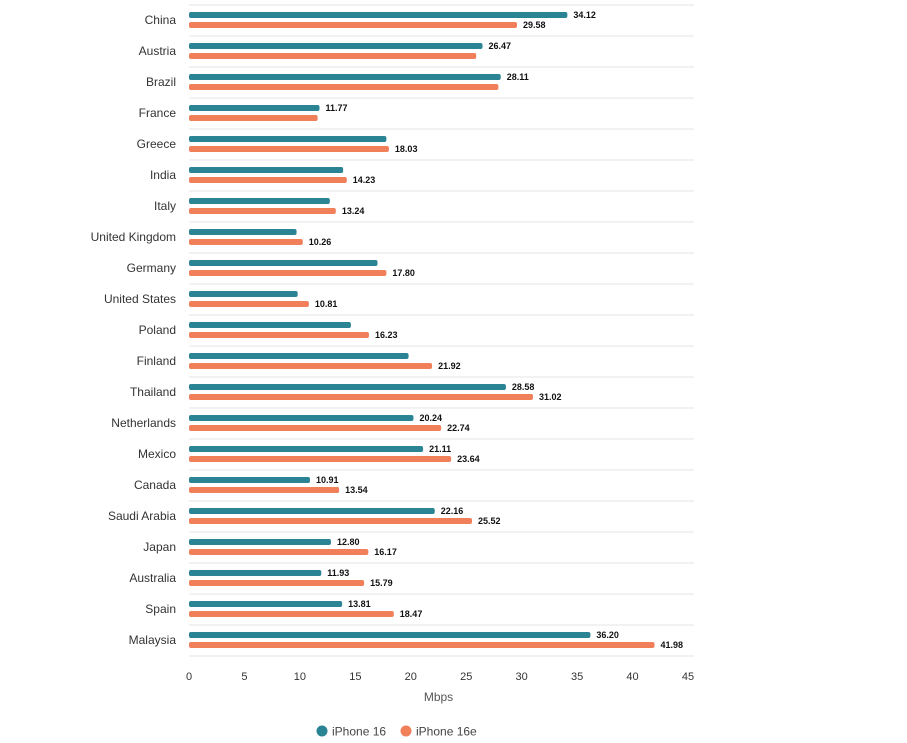 Image resolution: width=907 pixels, height=743 pixels. What do you see at coordinates (440, 449) in the screenshot?
I see `data-label: 21.11` at bounding box center [440, 449].